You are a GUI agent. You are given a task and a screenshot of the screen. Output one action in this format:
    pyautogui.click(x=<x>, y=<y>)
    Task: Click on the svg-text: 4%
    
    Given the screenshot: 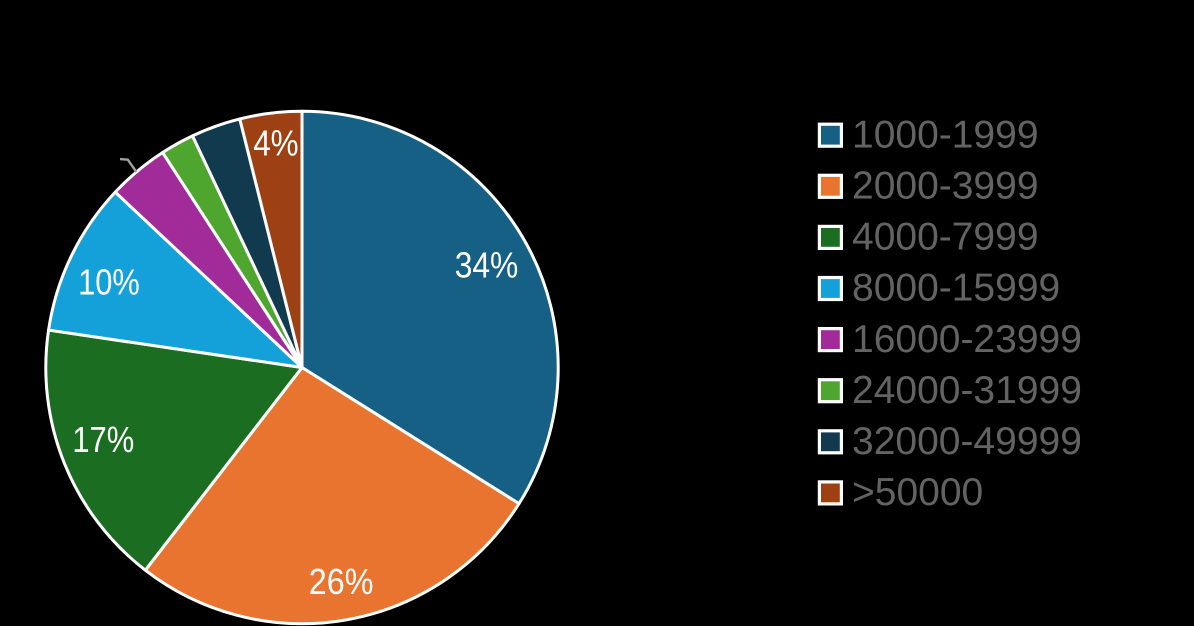 What is the action you would take?
    pyautogui.click(x=275, y=142)
    